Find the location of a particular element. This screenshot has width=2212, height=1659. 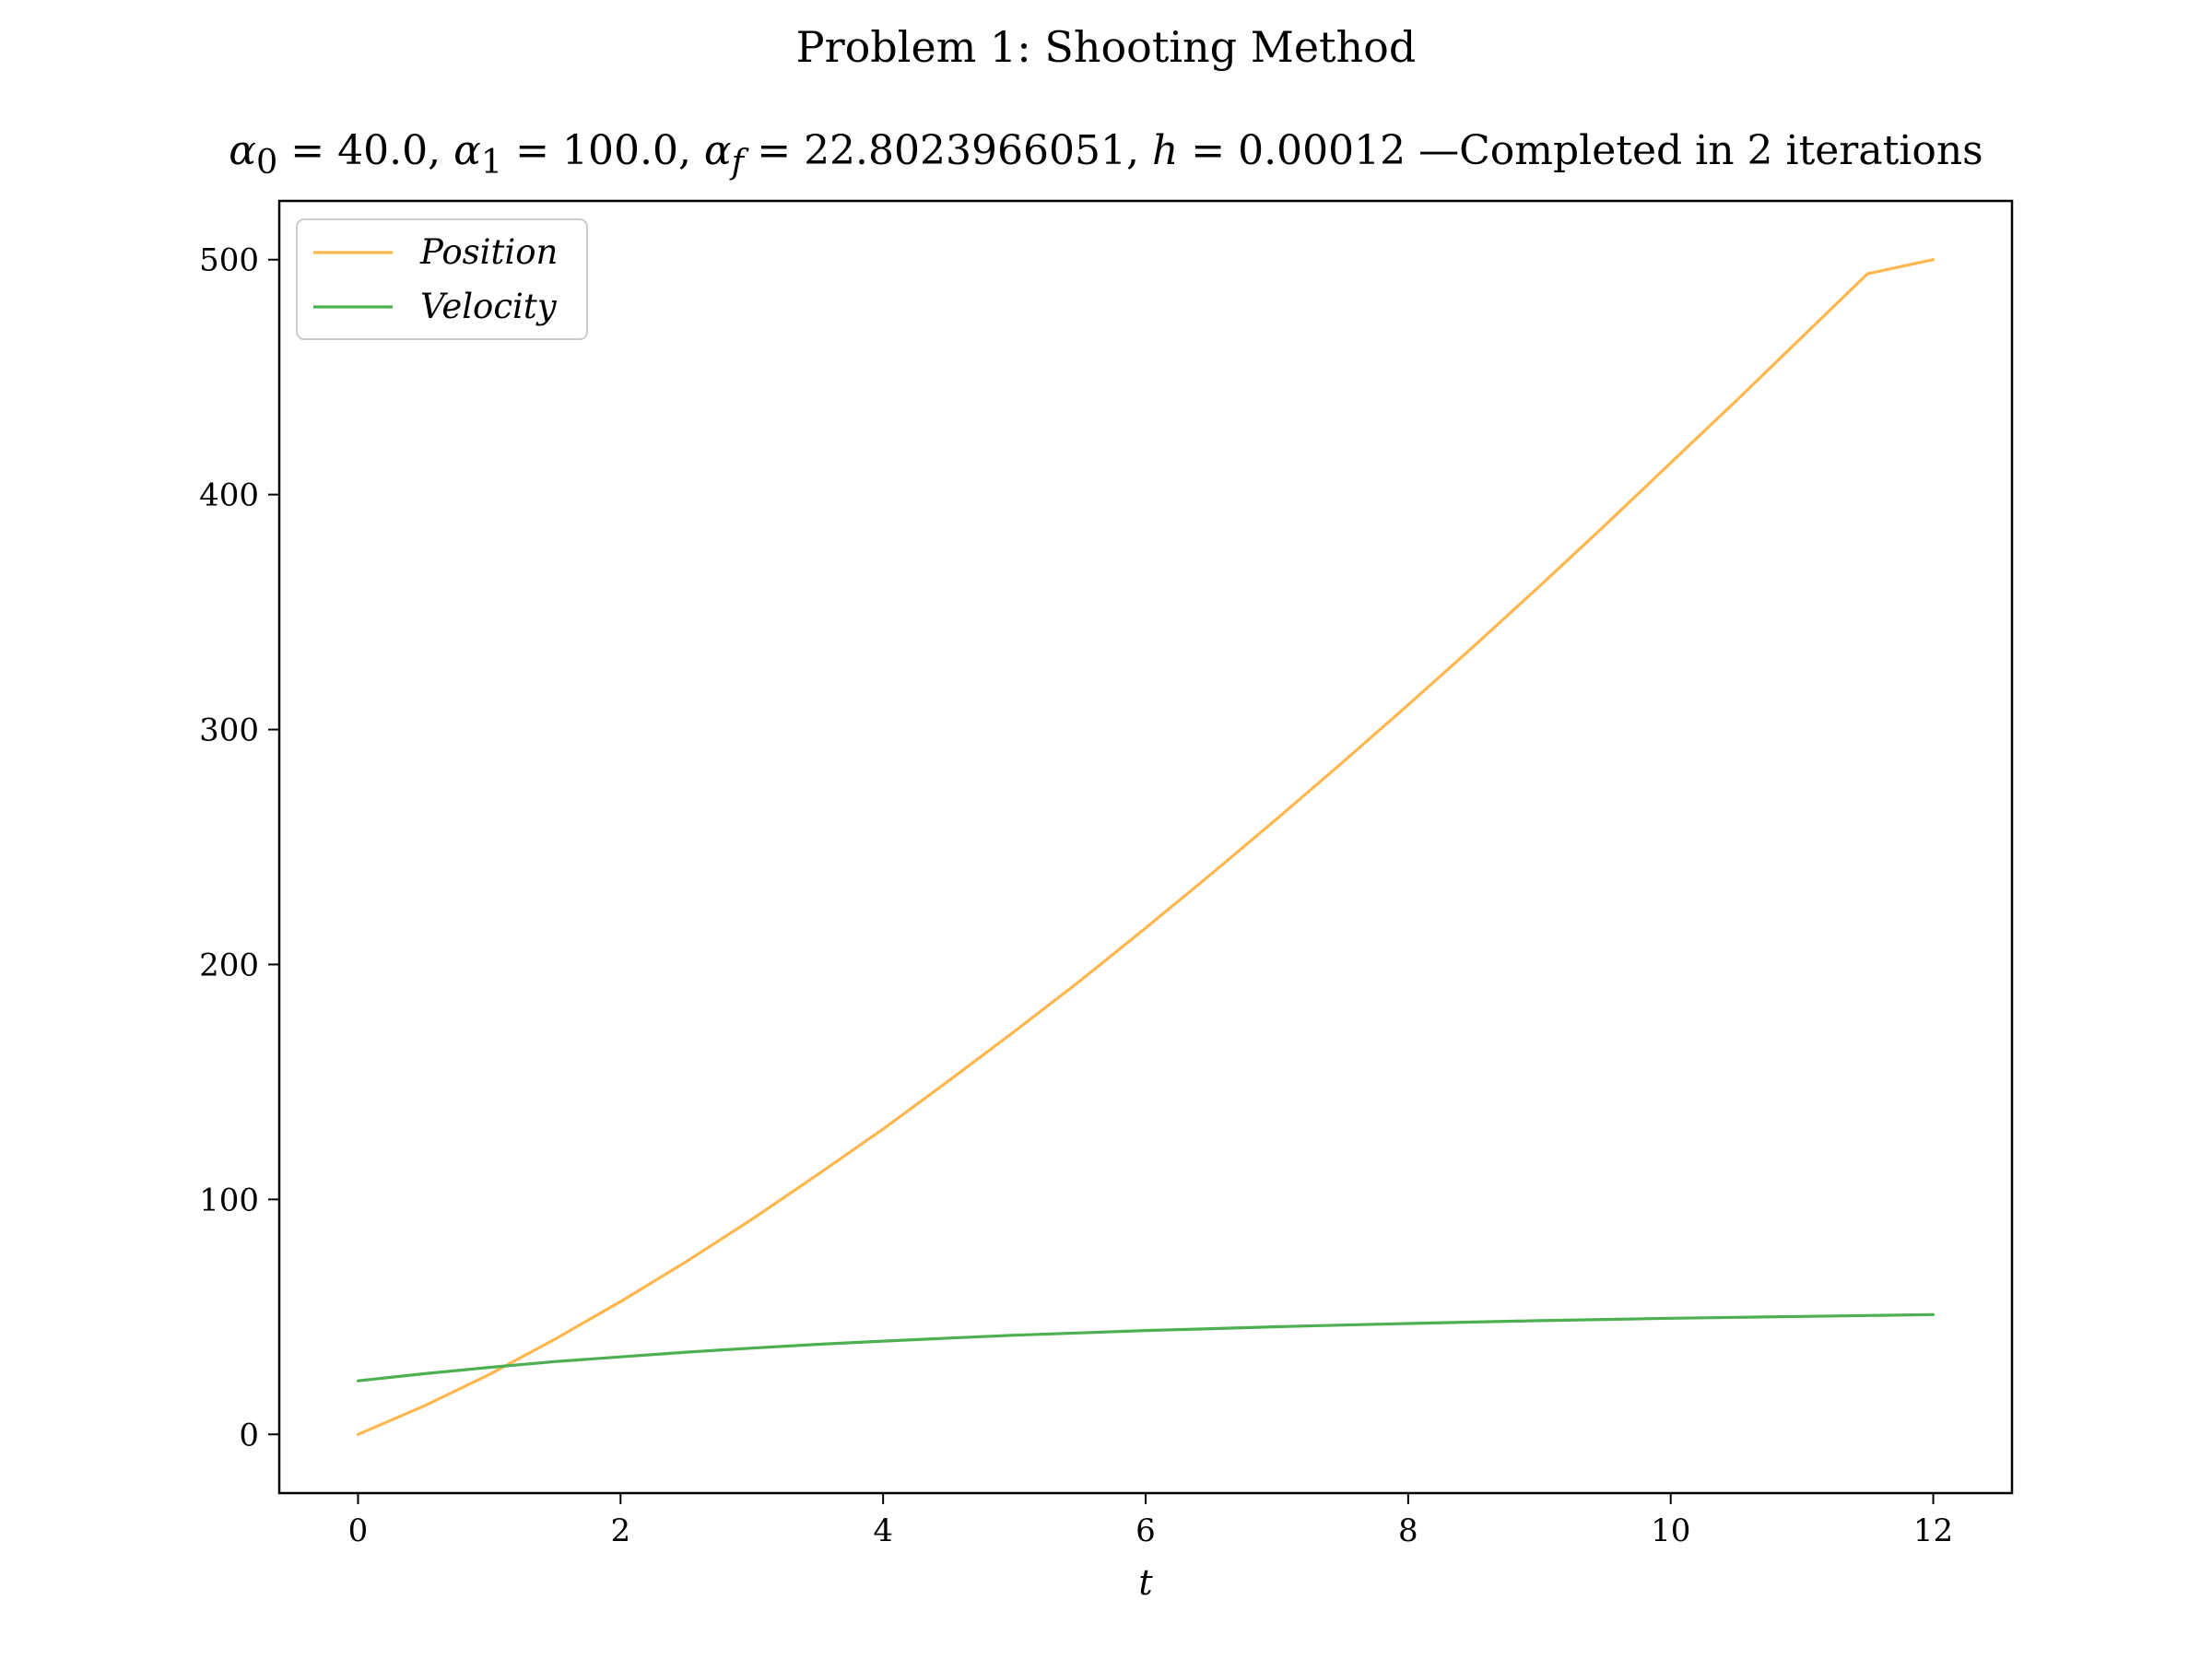

y-tick-label: 400 is located at coordinates (229, 495).